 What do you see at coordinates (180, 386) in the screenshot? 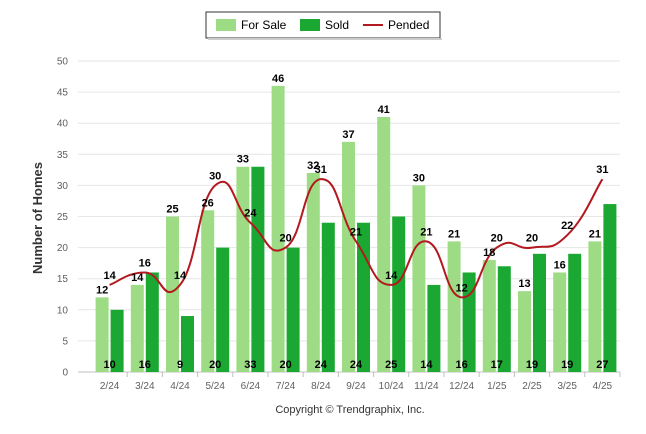
I see `x-tick-label: 4/24` at bounding box center [180, 386].